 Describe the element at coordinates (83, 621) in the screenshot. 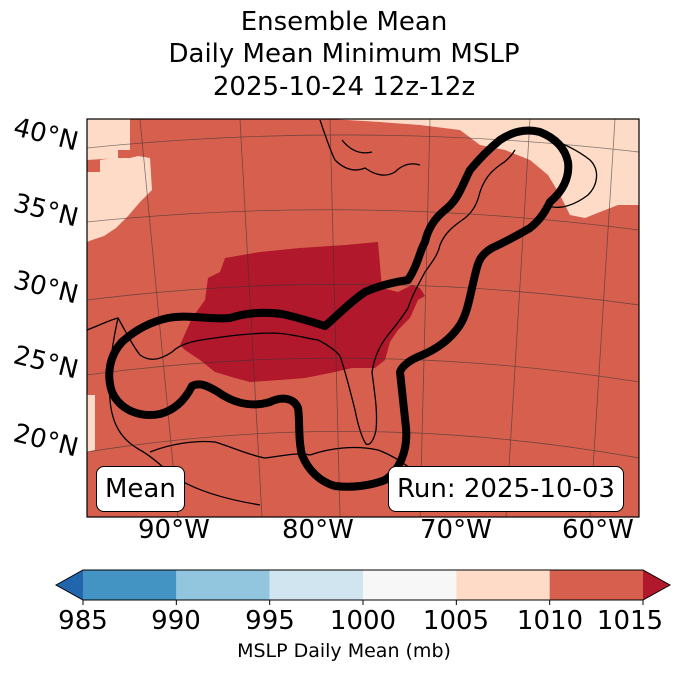

I see `colorbar-tick-985: 985` at that location.